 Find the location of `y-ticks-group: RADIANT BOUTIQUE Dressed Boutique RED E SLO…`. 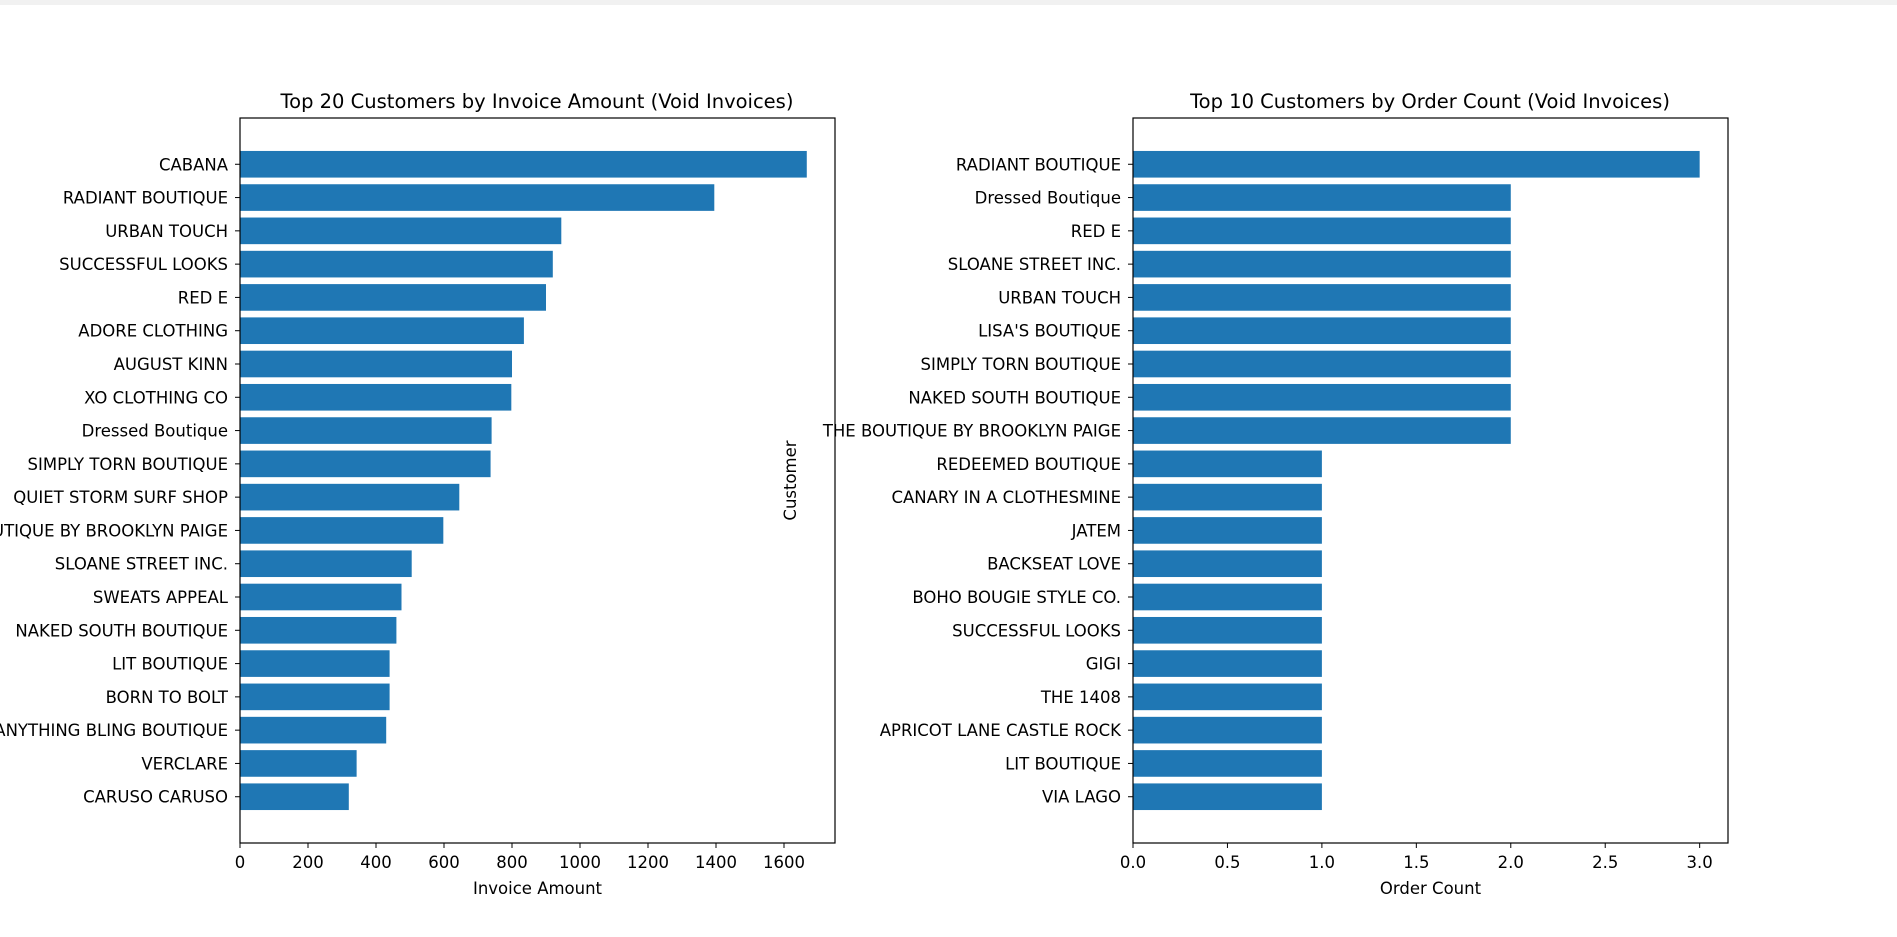

y-ticks-group: RADIANT BOUTIQUE Dressed Boutique RED E SLO… is located at coordinates (977, 481).